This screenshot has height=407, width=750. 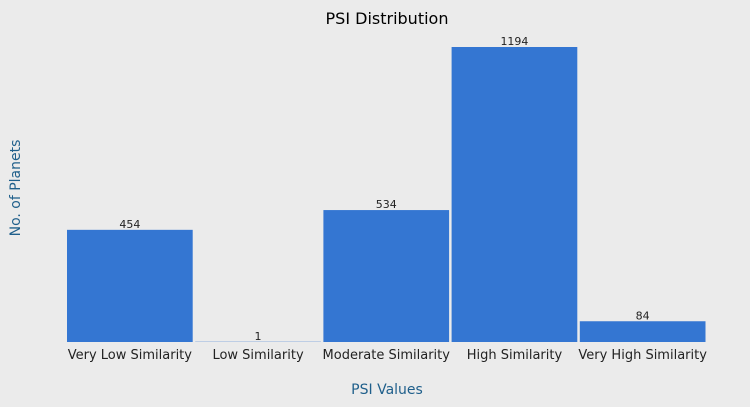 I want to click on data-label-4: 84, so click(x=643, y=315).